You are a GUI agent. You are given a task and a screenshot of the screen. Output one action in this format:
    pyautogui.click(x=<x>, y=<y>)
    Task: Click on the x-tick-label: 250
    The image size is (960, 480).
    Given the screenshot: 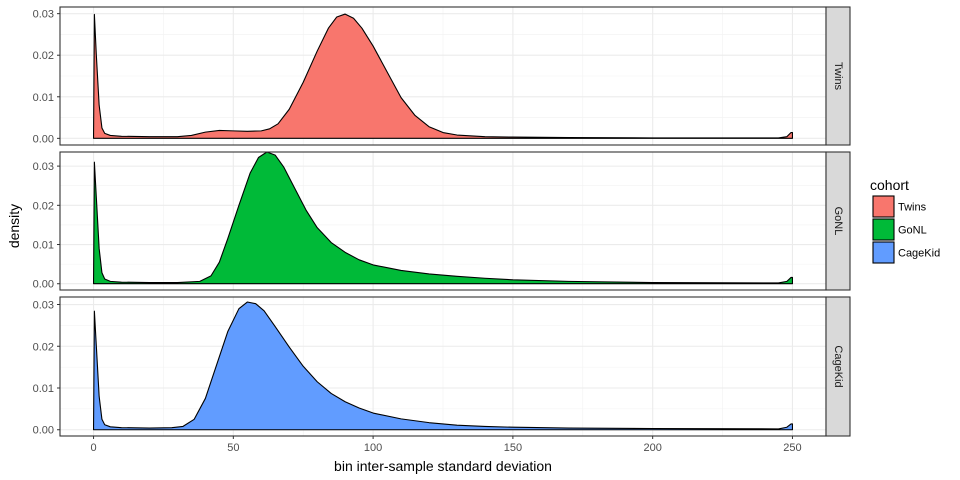 What is the action you would take?
    pyautogui.click(x=792, y=448)
    